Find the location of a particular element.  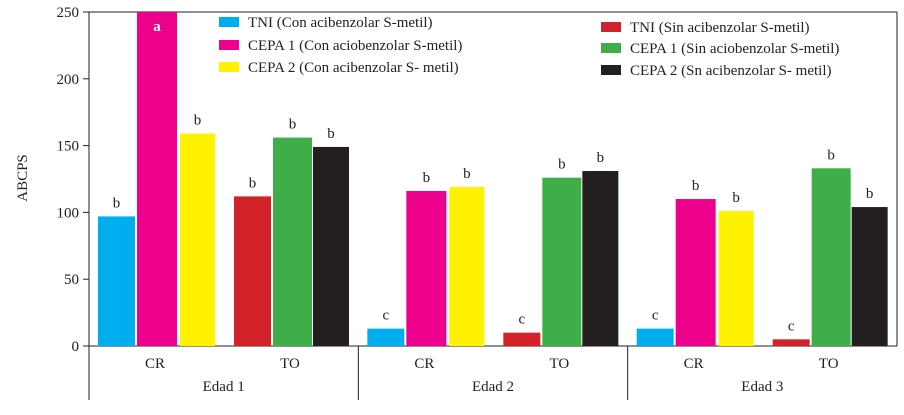

group-label: Edad 3 is located at coordinates (762, 387).